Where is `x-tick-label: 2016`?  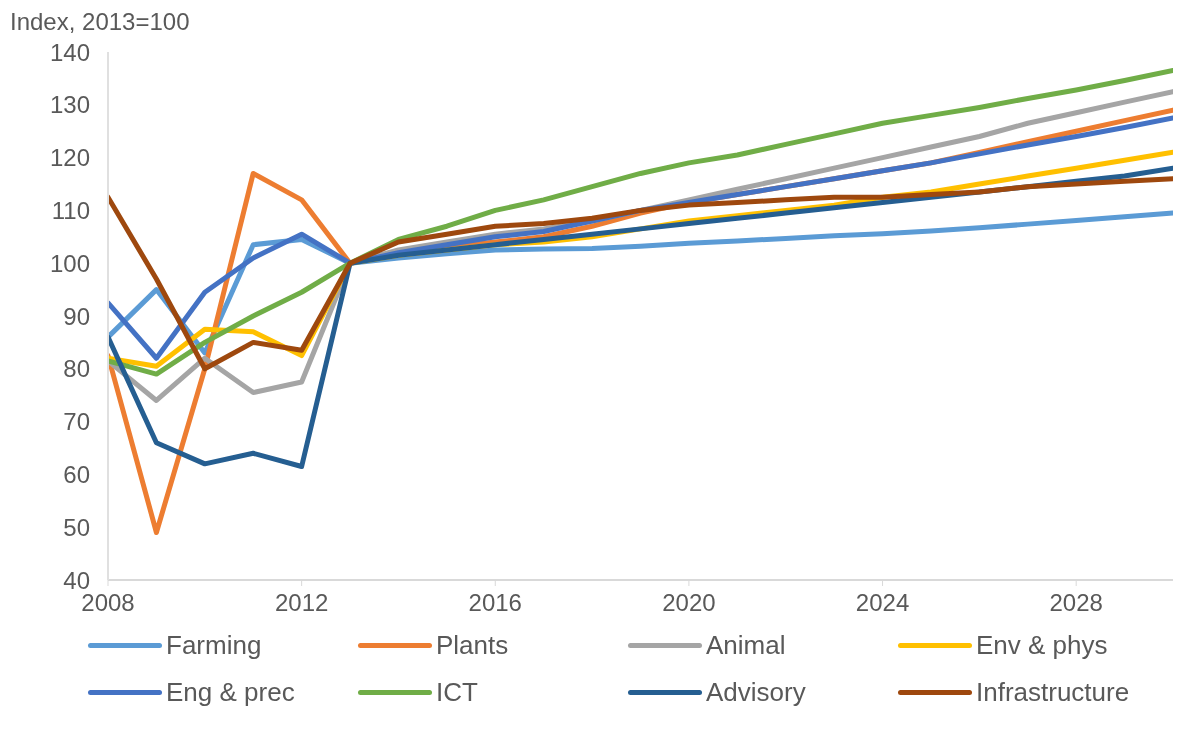
x-tick-label: 2016 is located at coordinates (495, 603).